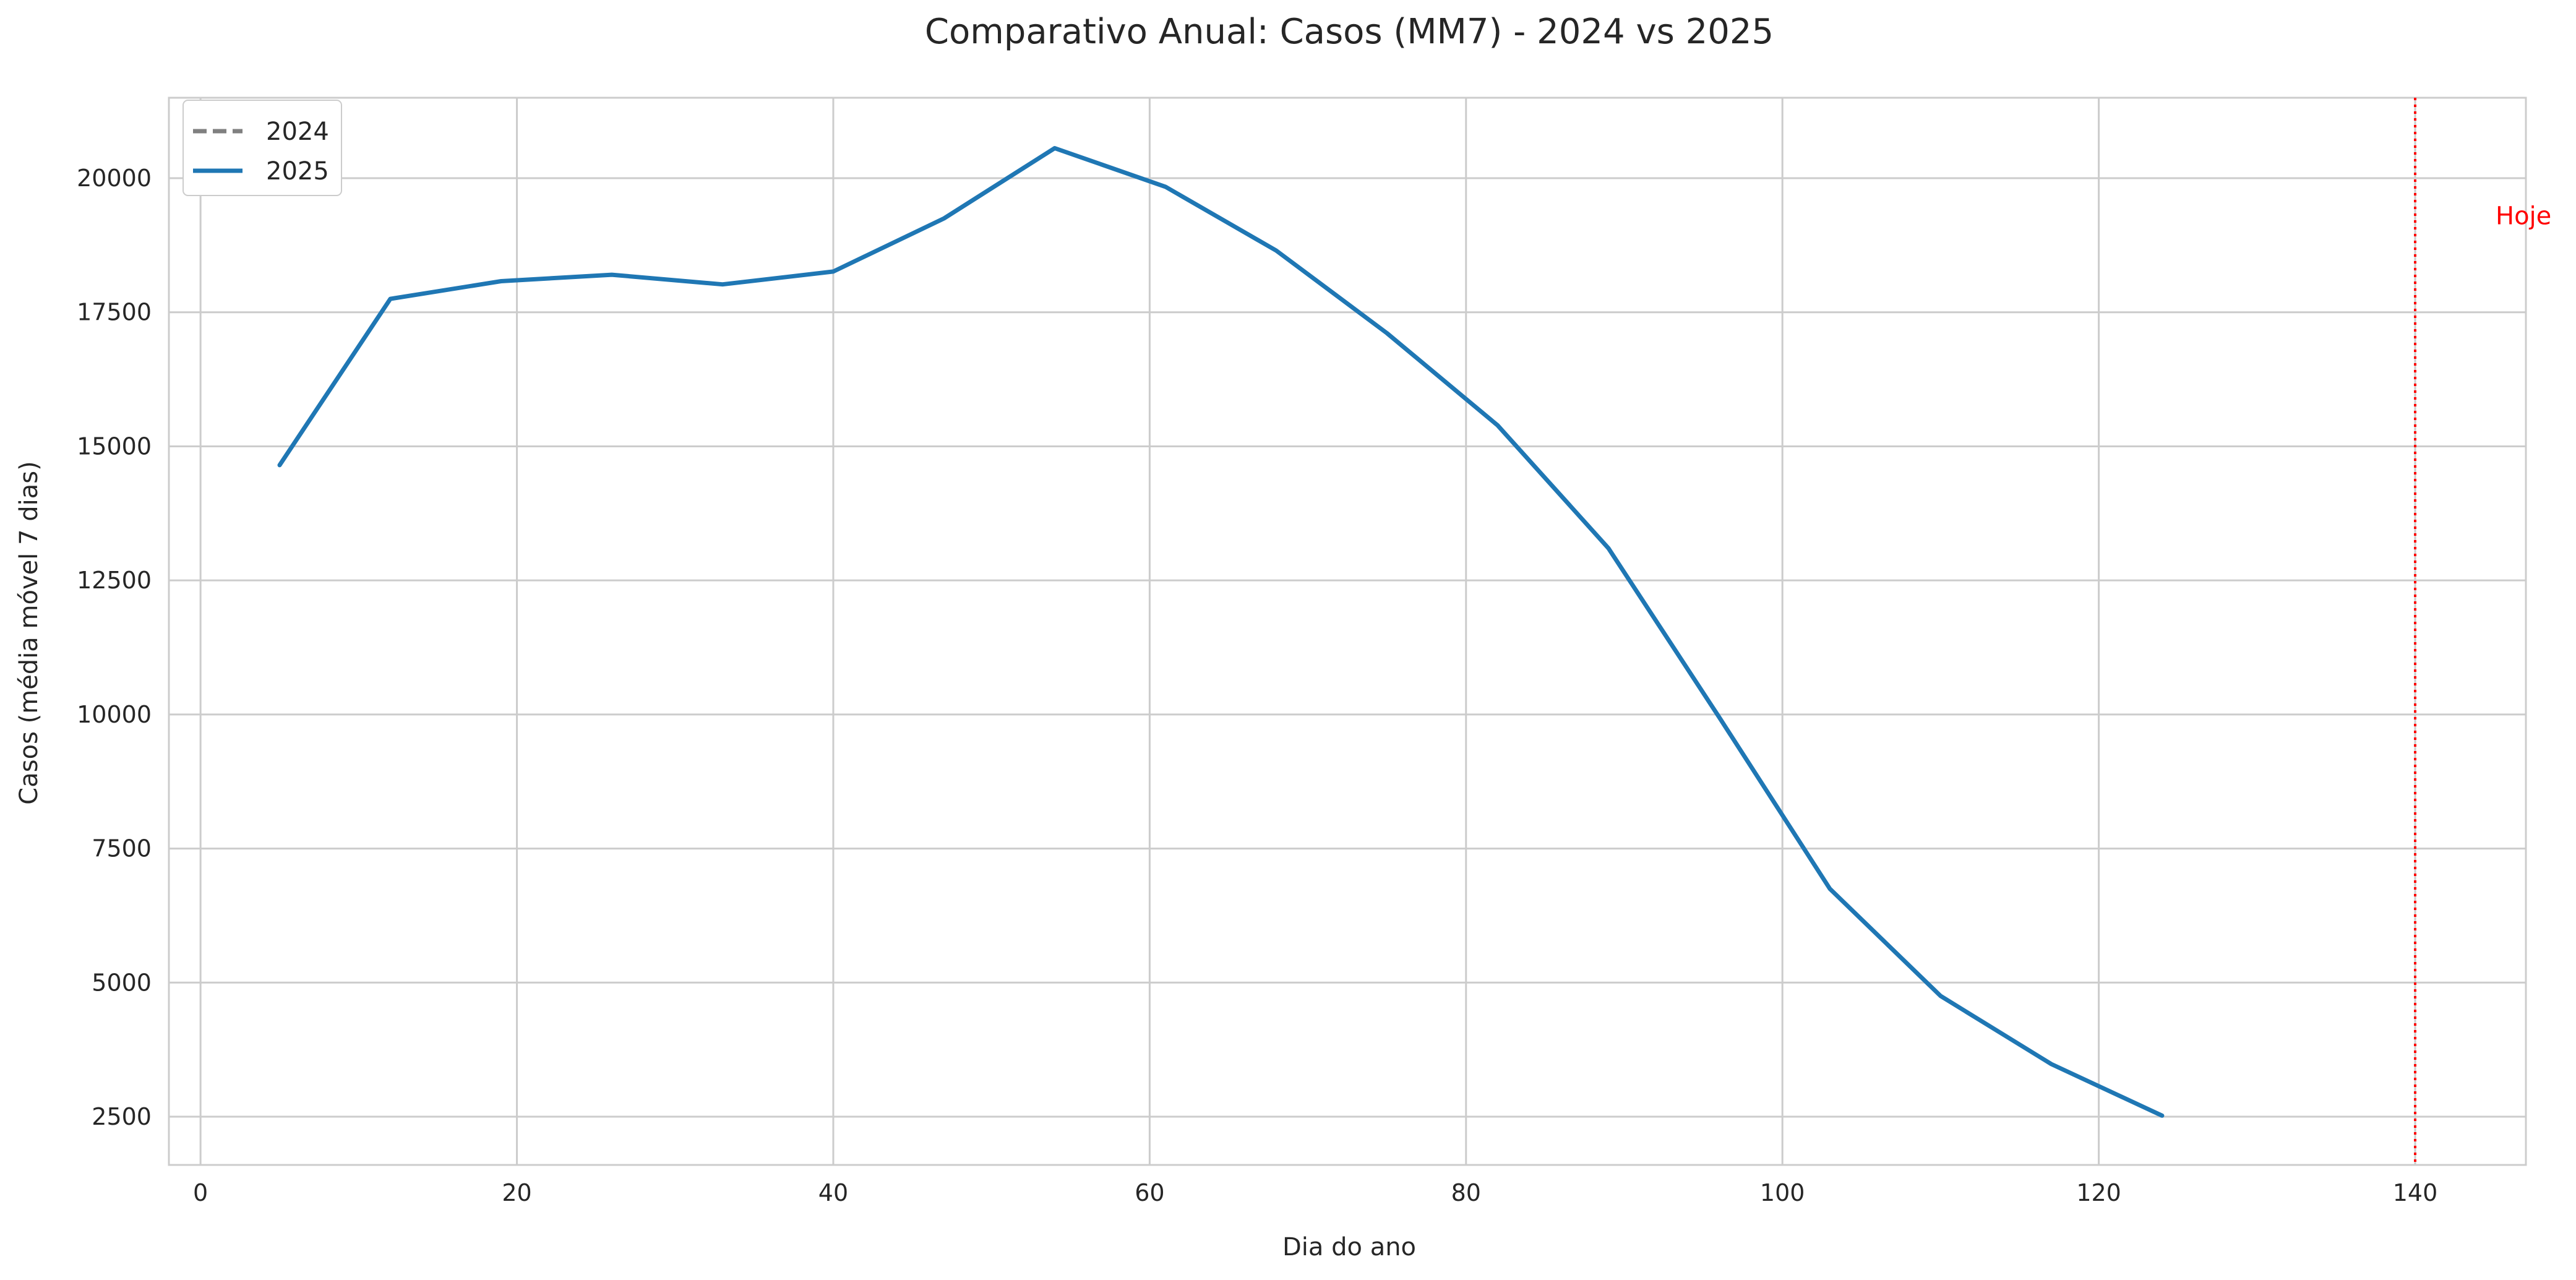 Image resolution: width=2576 pixels, height=1280 pixels. What do you see at coordinates (1149, 1192) in the screenshot?
I see `x-tick-label: 60` at bounding box center [1149, 1192].